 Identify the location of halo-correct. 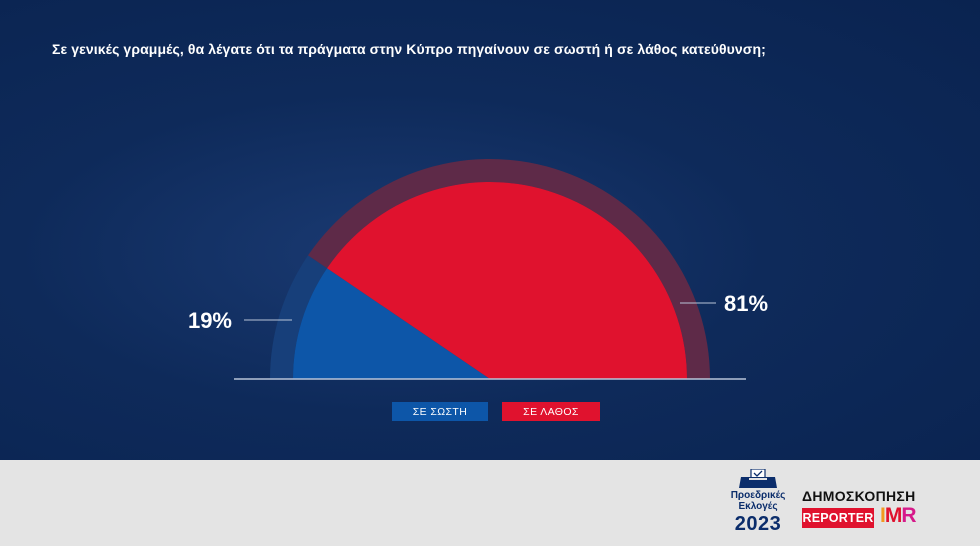
(299, 317).